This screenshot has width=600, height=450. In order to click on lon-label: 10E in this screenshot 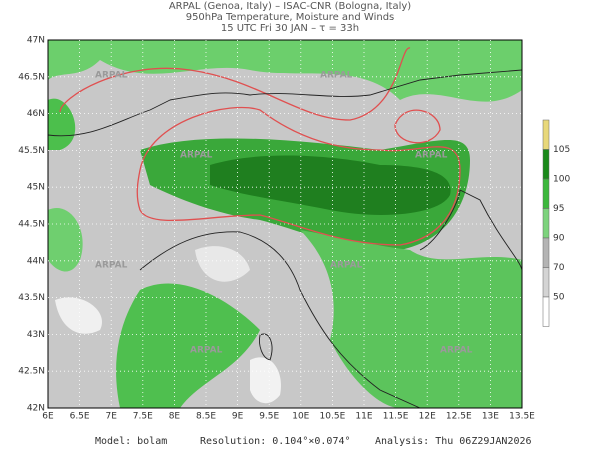, I will do `click(300, 417)`.